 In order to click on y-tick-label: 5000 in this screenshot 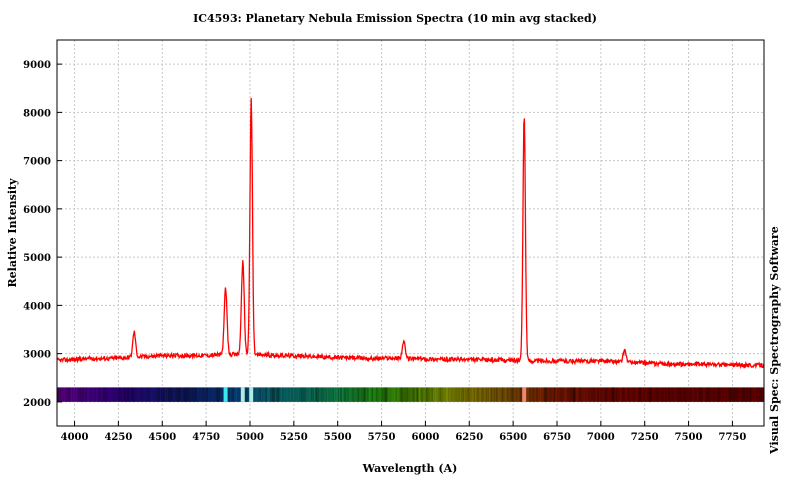, I will do `click(37, 258)`.